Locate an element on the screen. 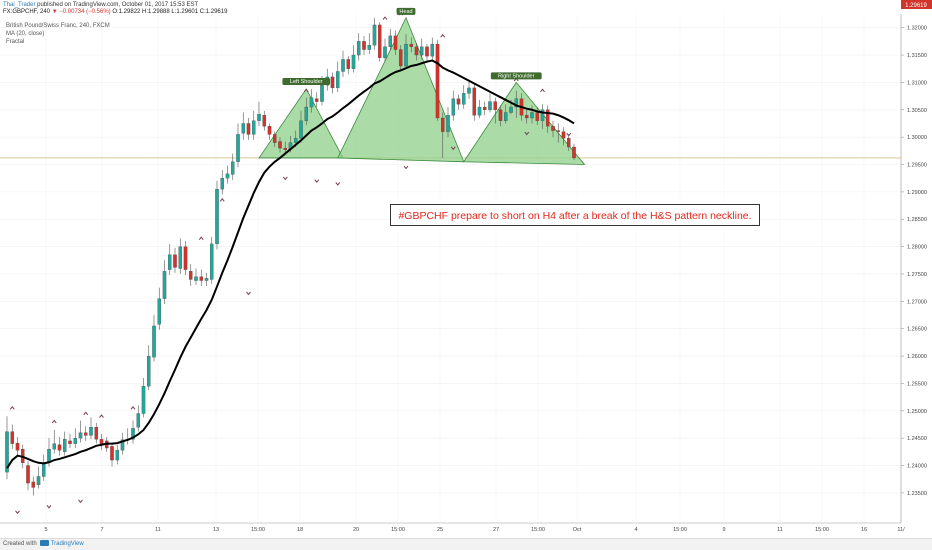 The image size is (932, 550). price-tick-label: 1.26500 is located at coordinates (917, 330).